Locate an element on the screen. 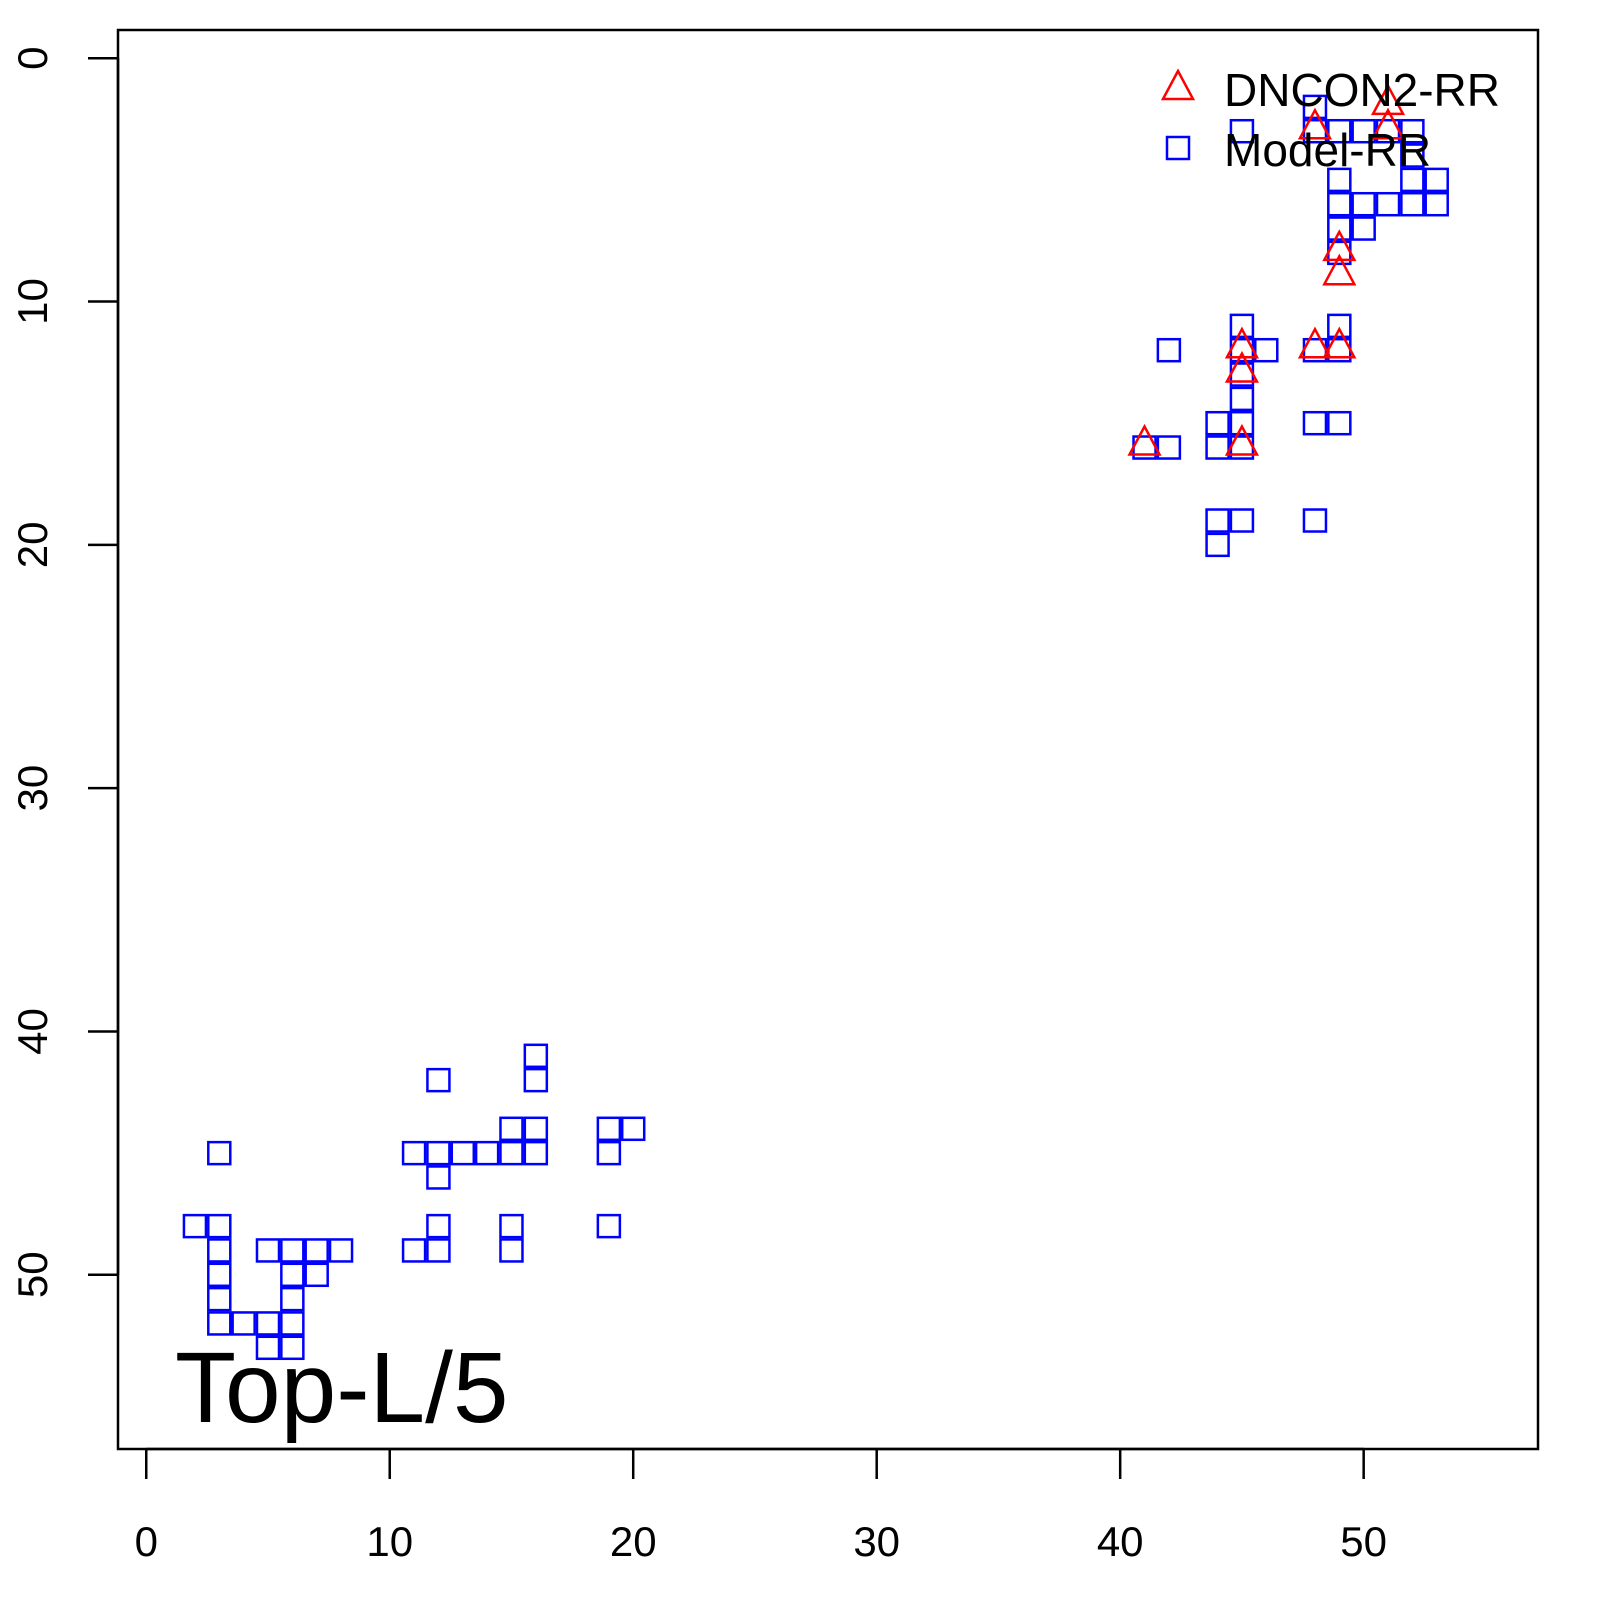 The width and height of the screenshot is (1600, 1600). x-tick-label: 30 is located at coordinates (876, 1541).